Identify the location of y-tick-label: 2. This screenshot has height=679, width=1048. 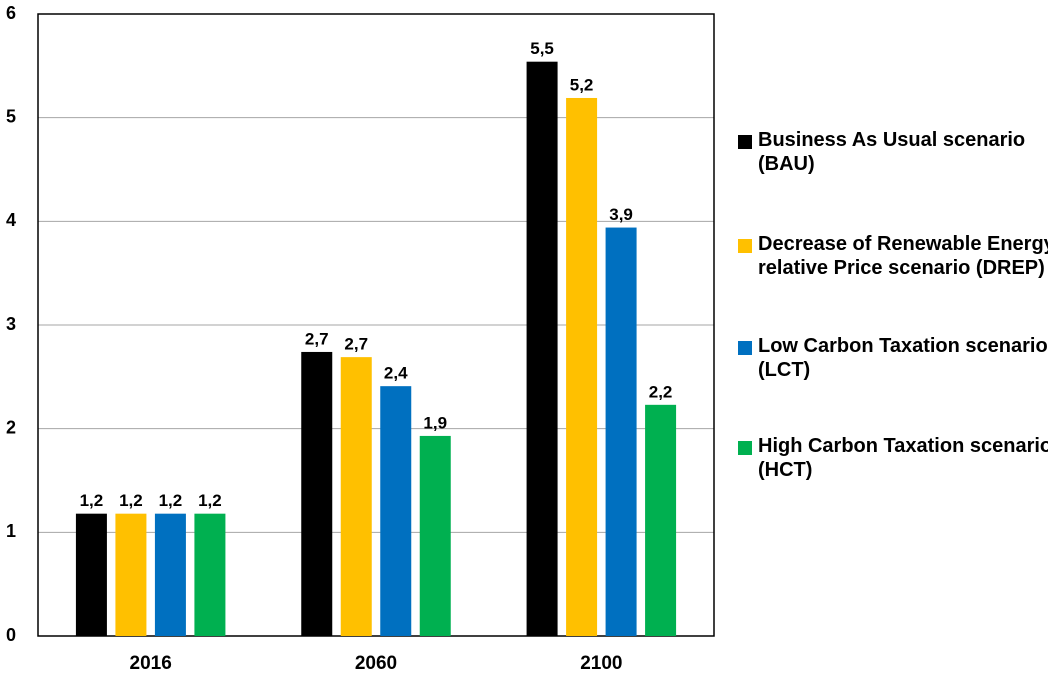
(11, 427).